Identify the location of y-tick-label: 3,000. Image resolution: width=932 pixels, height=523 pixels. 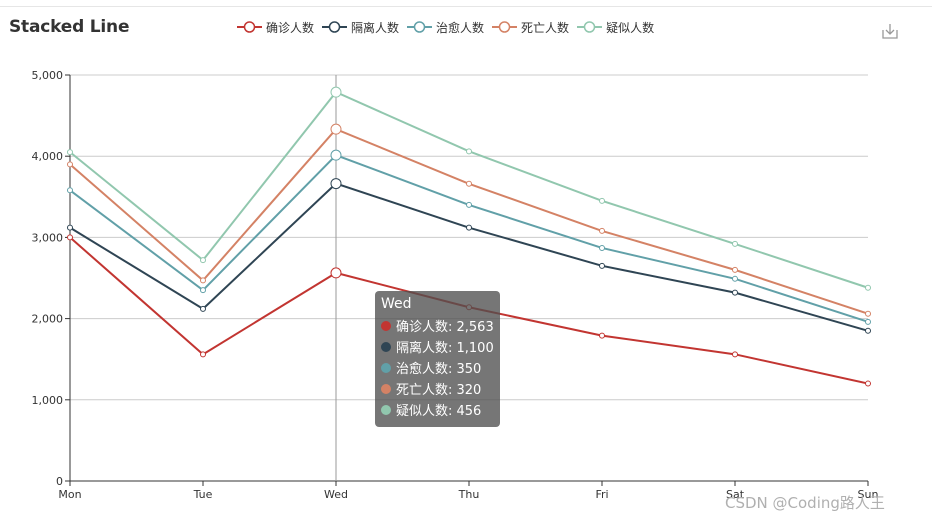
(48, 237).